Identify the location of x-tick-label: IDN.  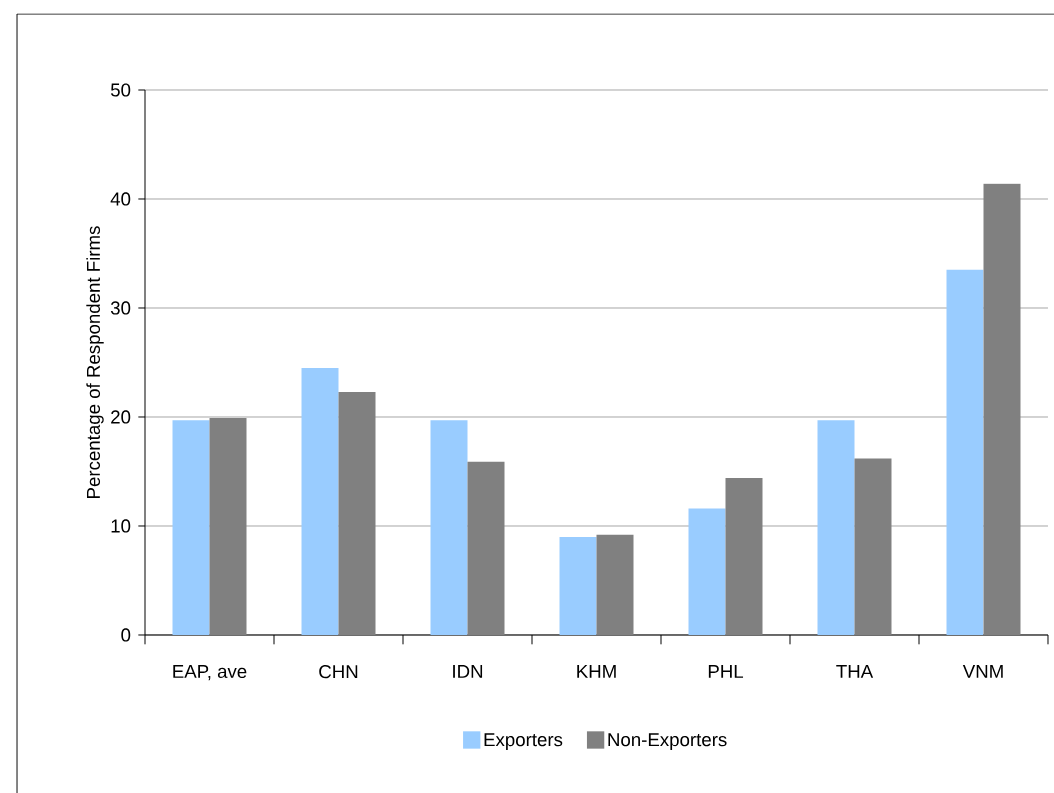
(468, 671).